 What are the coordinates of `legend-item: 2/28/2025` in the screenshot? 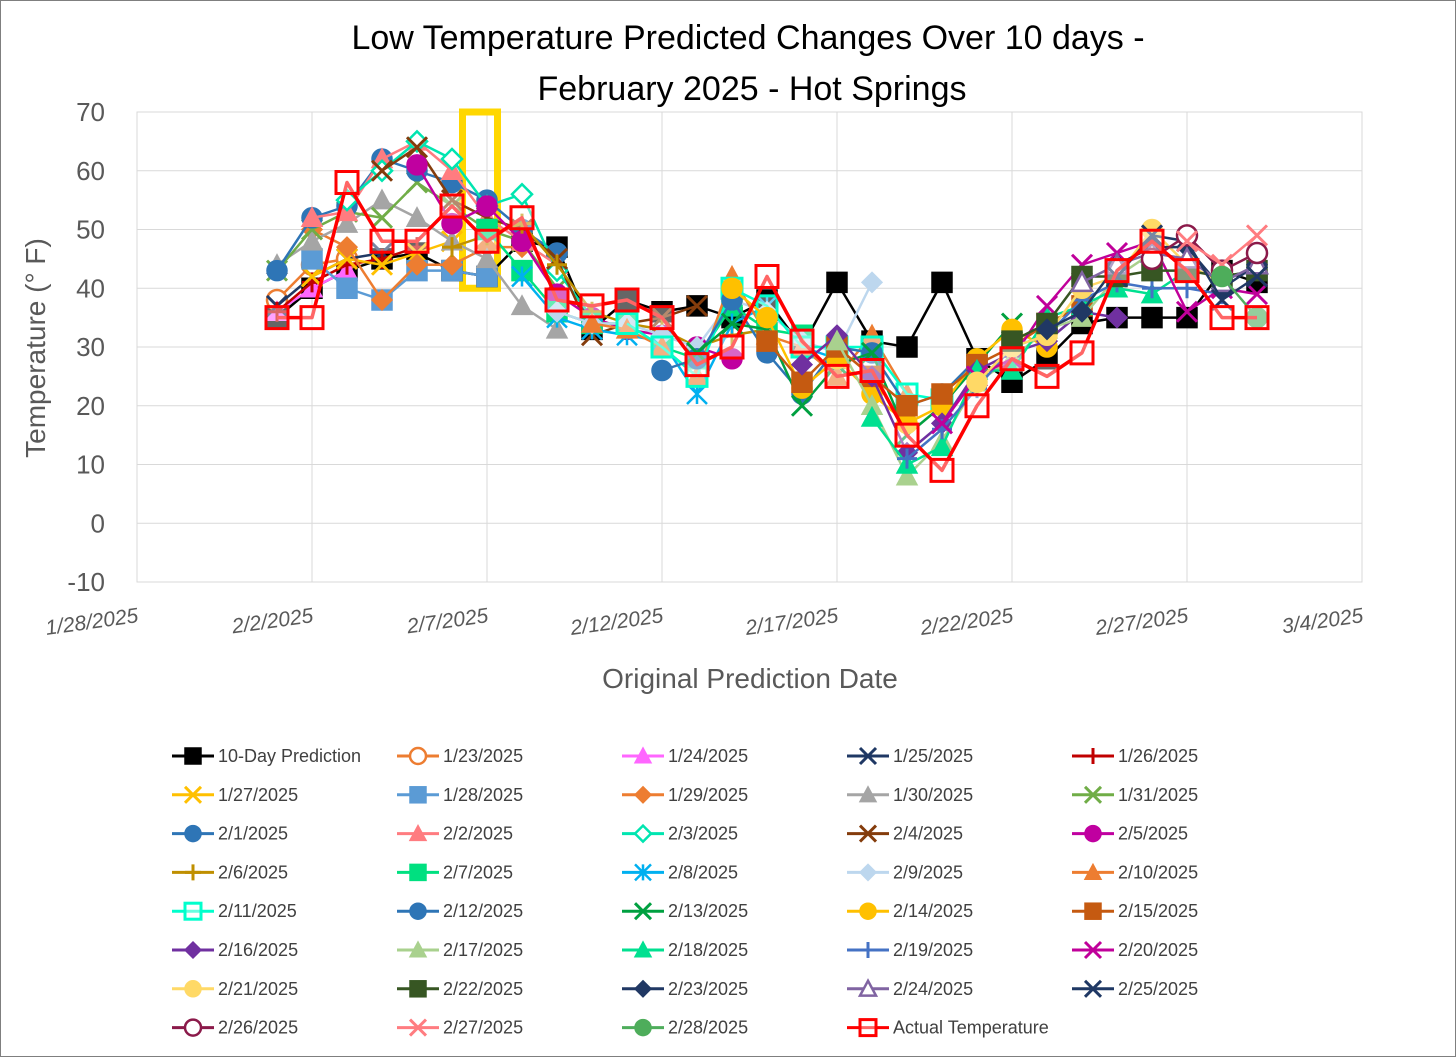 It's located at (685, 1028).